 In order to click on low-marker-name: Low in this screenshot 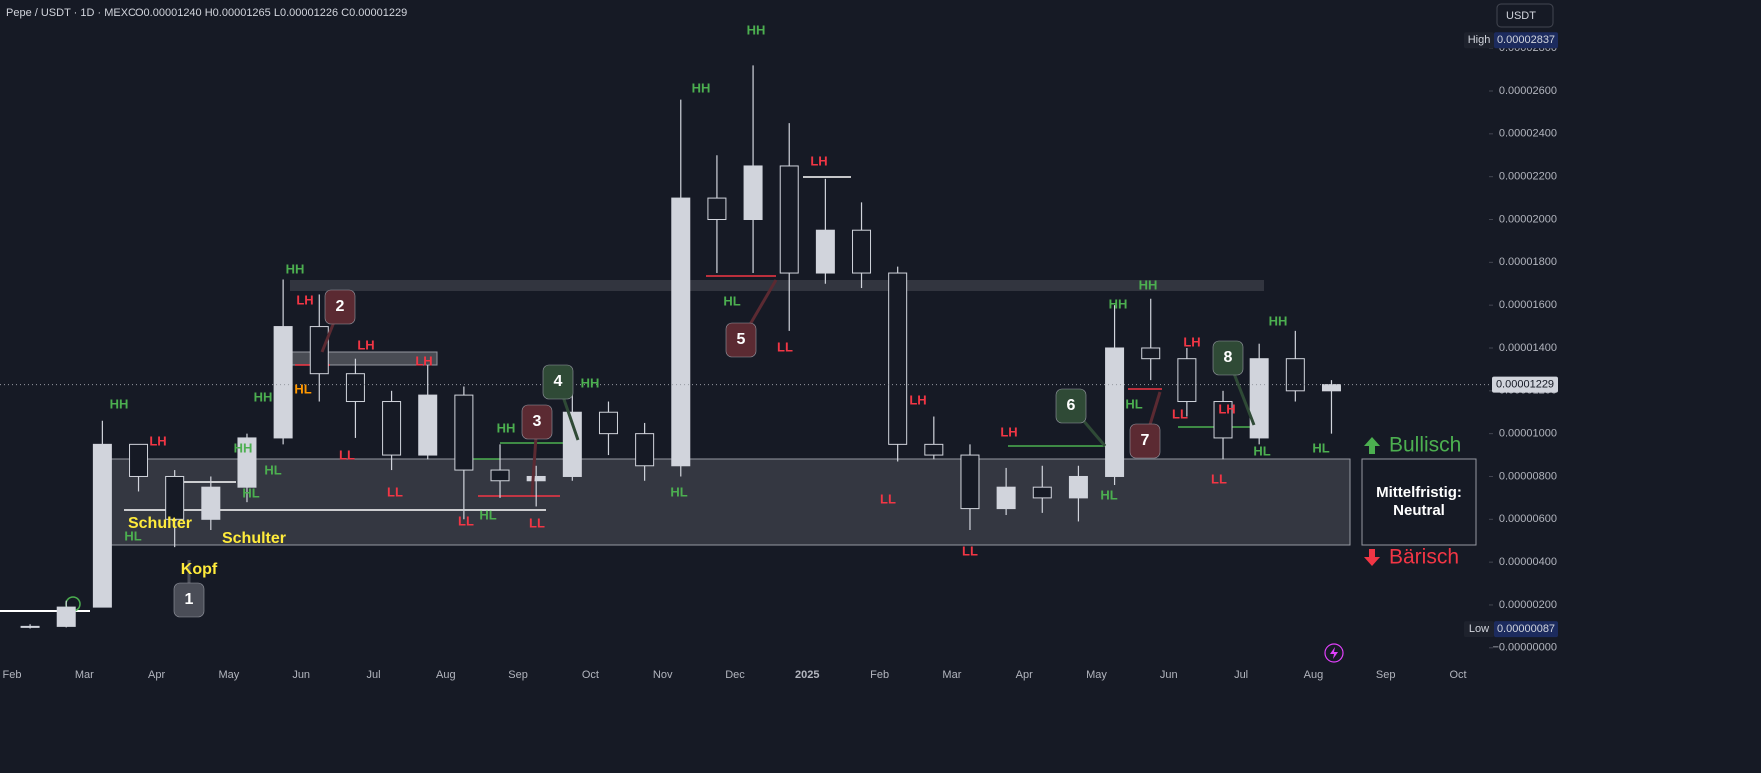, I will do `click(1479, 629)`.